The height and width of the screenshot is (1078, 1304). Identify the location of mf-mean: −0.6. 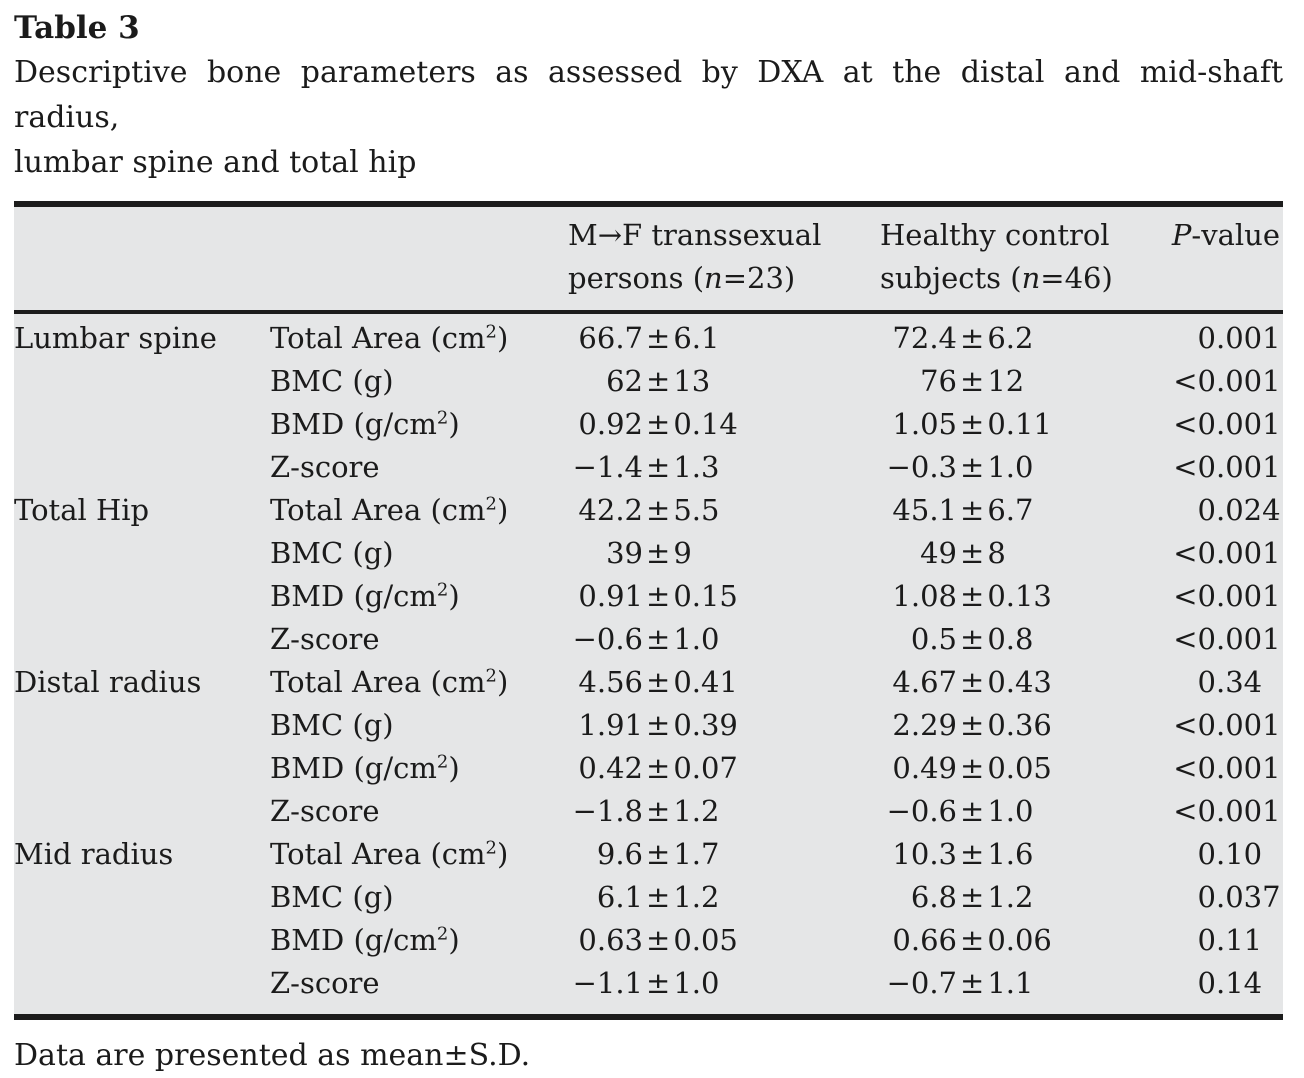
(607, 639).